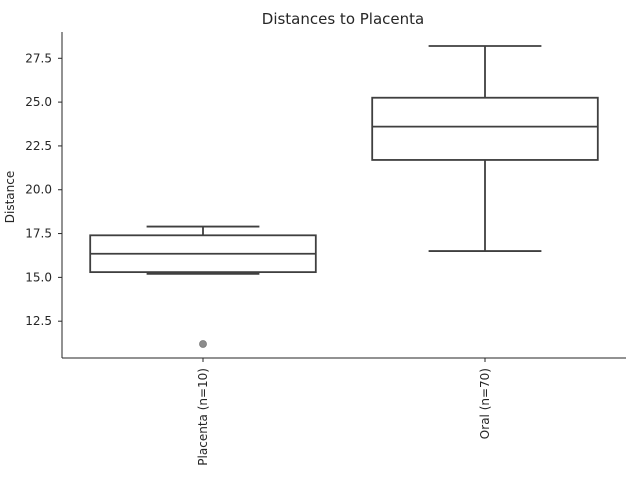  What do you see at coordinates (38, 277) in the screenshot?
I see `y-tick-label: 15.0` at bounding box center [38, 277].